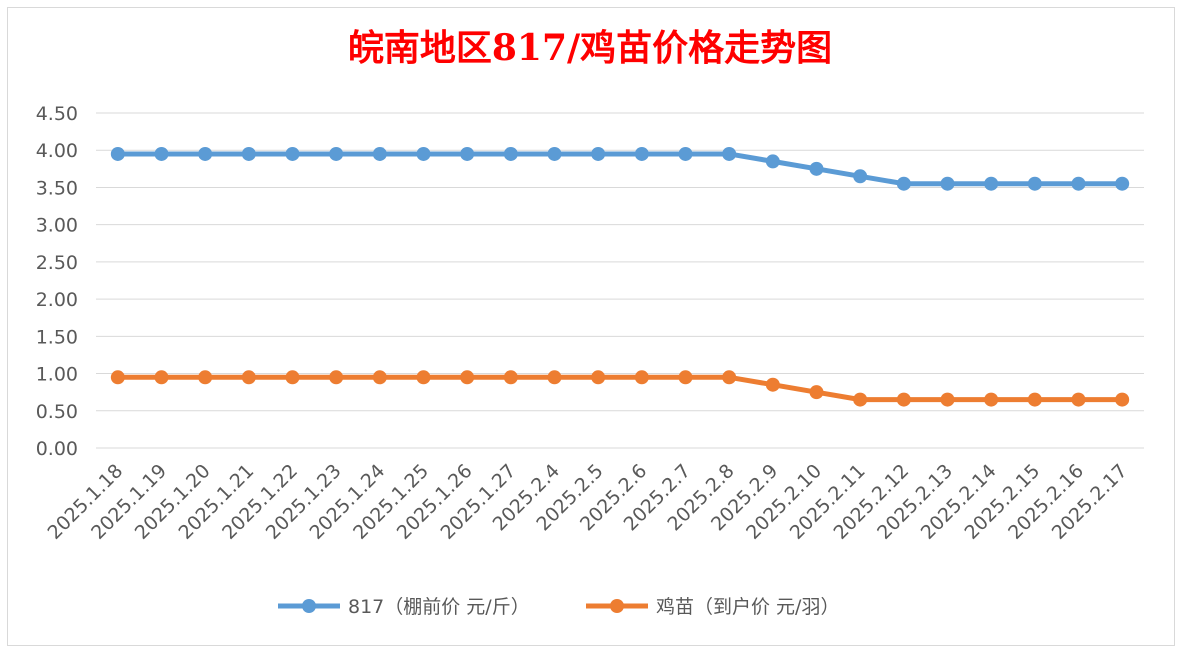 Image resolution: width=1181 pixels, height=654 pixels. I want to click on legend-label: 鸡苗（到户价 元/羽）, so click(747, 607).